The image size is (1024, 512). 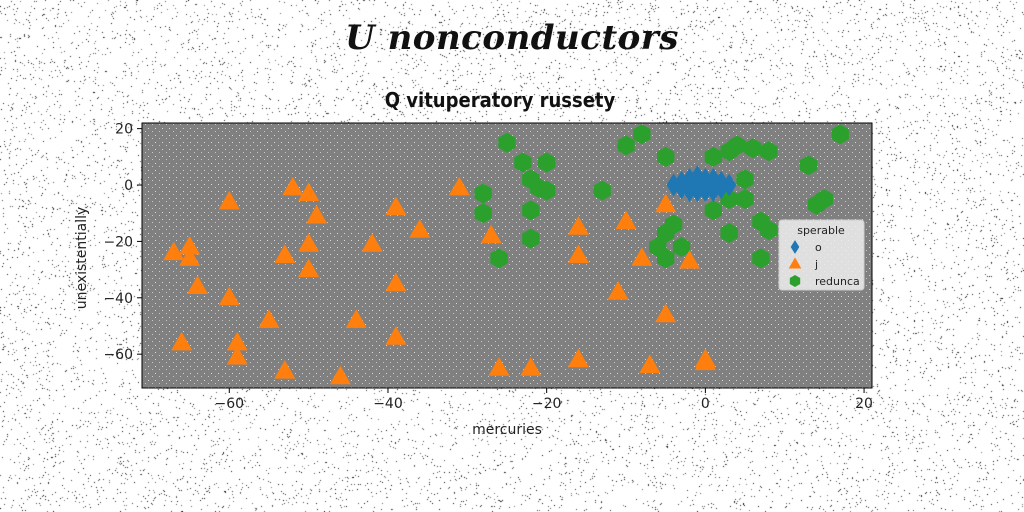 I want to click on y-axis-label: unexistentially, so click(x=82, y=258).